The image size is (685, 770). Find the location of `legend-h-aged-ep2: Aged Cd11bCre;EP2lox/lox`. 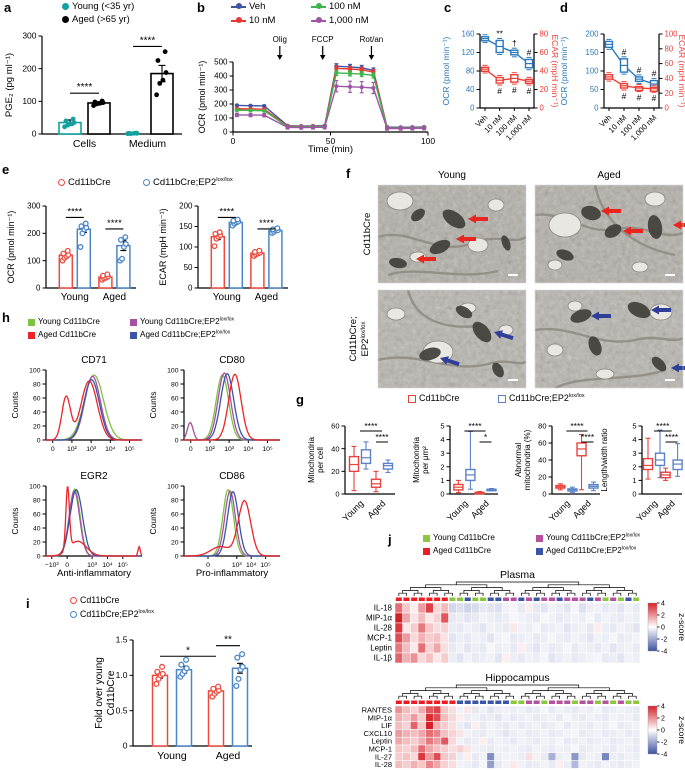

legend-h-aged-ep2: Aged Cd11bCre;EP2lox/lox is located at coordinates (180, 334).